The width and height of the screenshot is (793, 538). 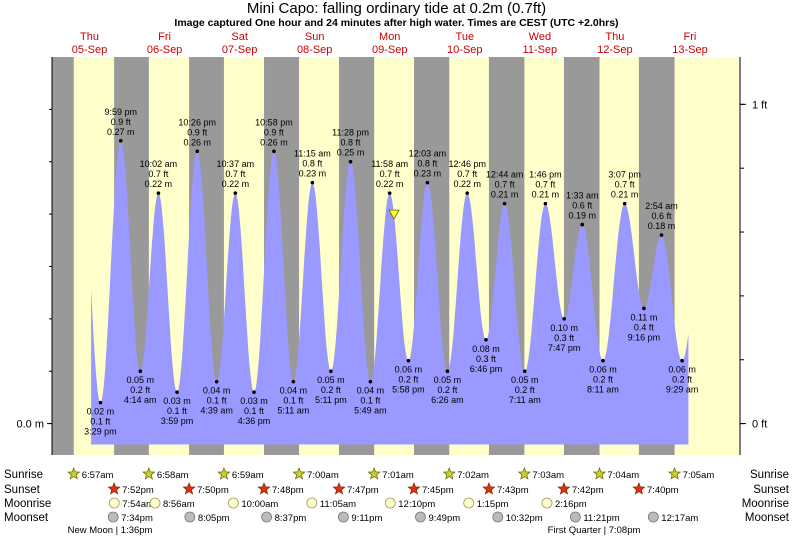 I want to click on sunrise-icon, so click(x=224, y=473).